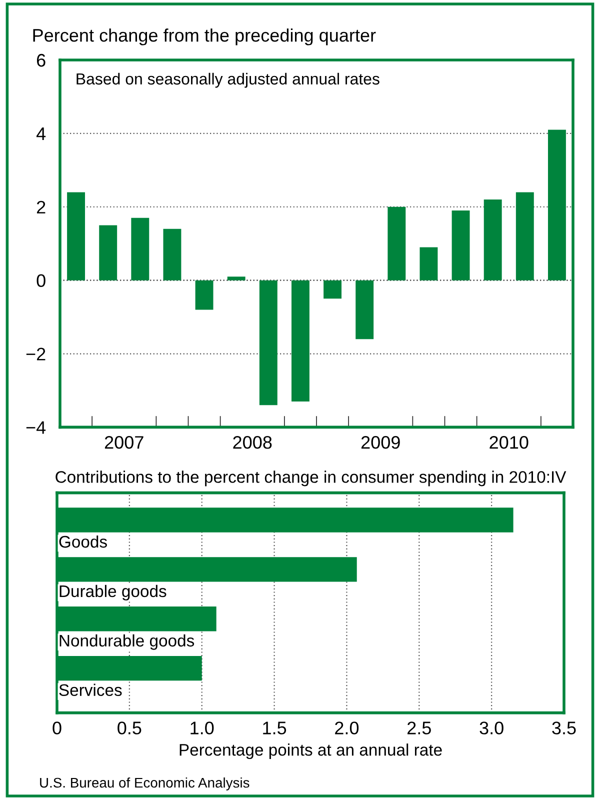  What do you see at coordinates (41, 207) in the screenshot?
I see `y-tick-label: 2` at bounding box center [41, 207].